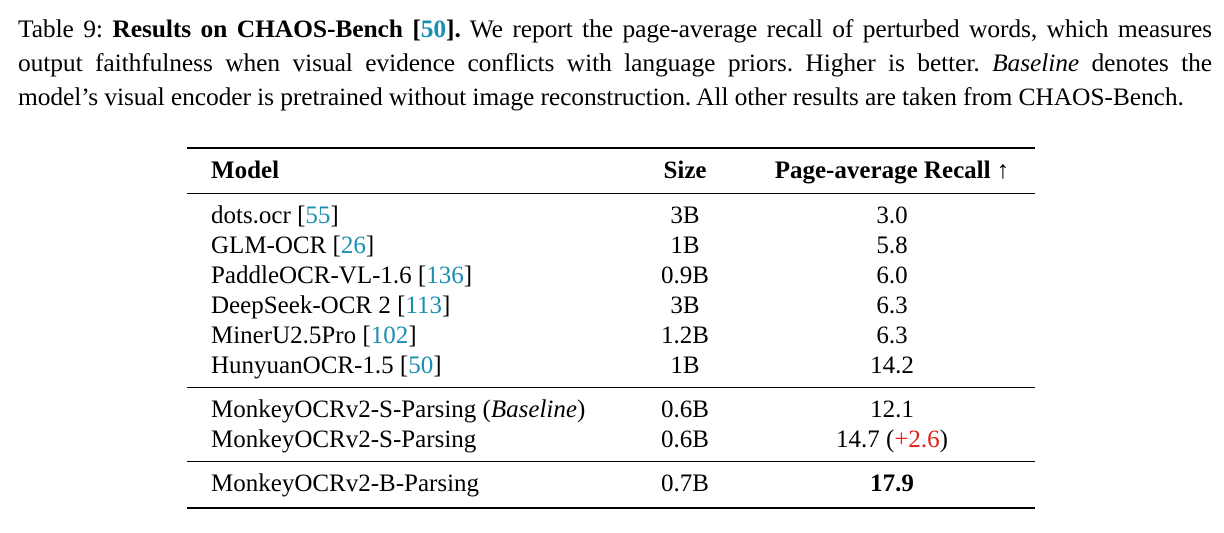 Image resolution: width=1224 pixels, height=533 pixels. Describe the element at coordinates (433, 28) in the screenshot. I see `caption-title-citation: 50` at that location.